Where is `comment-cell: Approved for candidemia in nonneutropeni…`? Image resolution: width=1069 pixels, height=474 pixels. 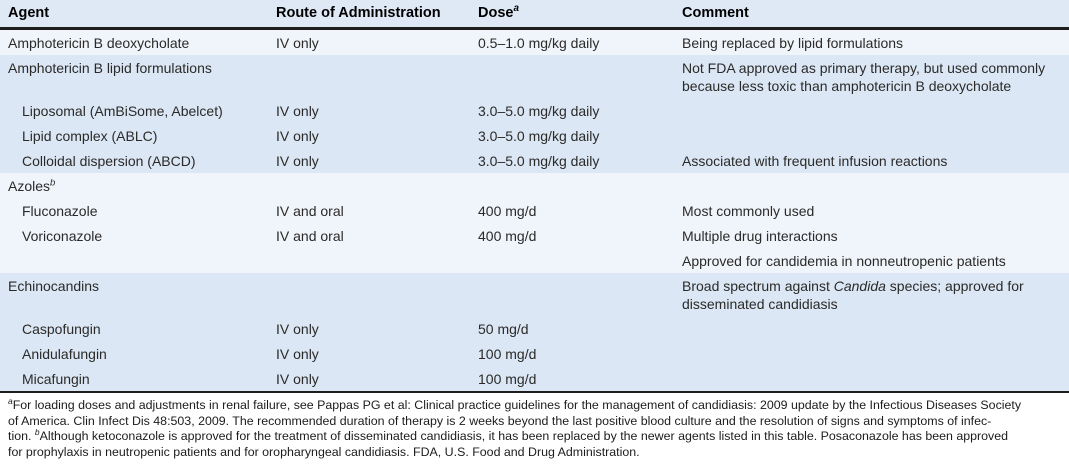
comment-cell: Approved for candidemia in nonneutropeni… is located at coordinates (871, 260).